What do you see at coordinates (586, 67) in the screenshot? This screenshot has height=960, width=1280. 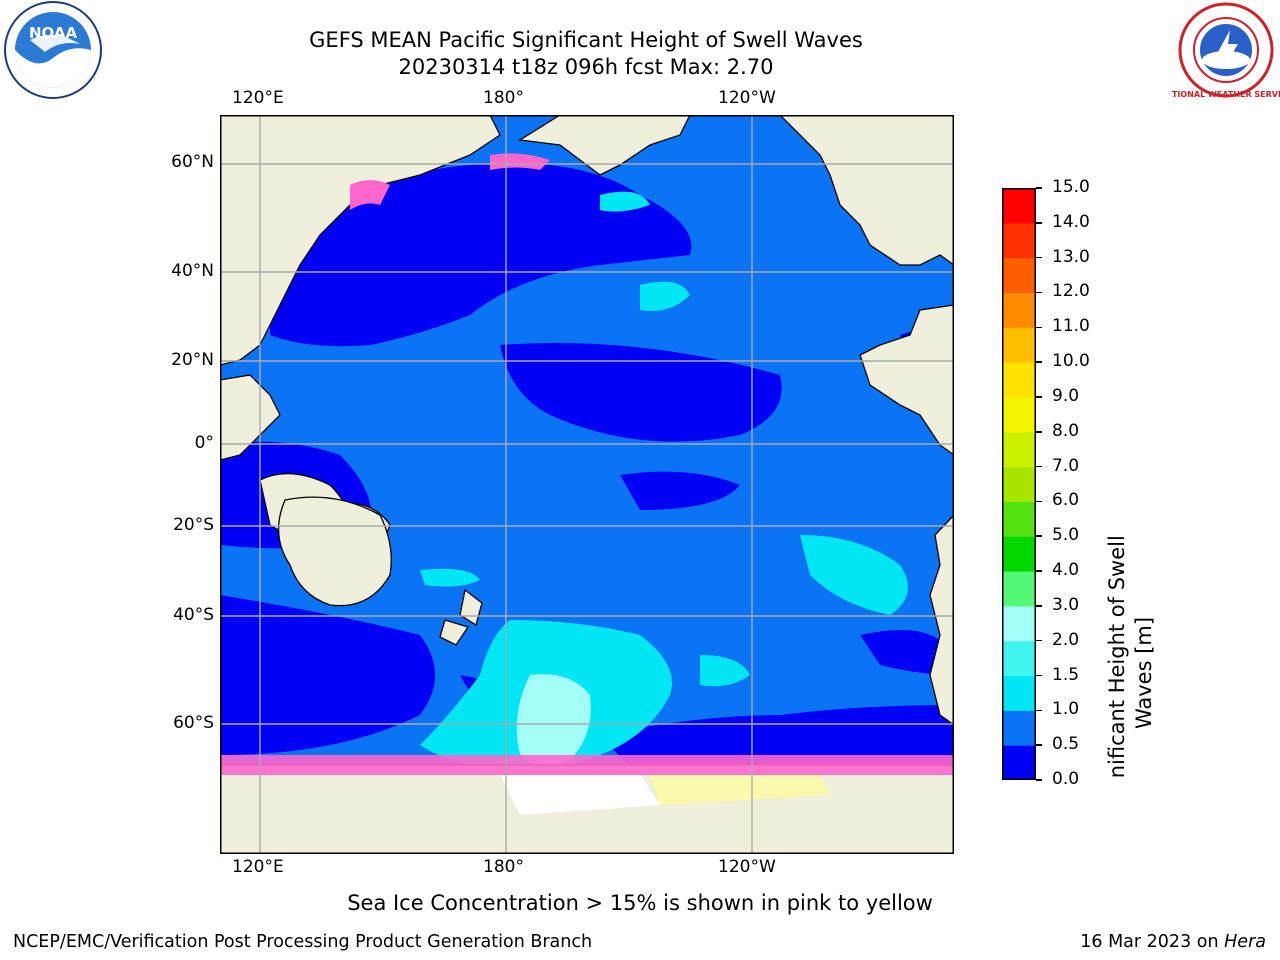 I see `chart-subtitle: 20230314 t18z 096h fcst Max: 2.70` at bounding box center [586, 67].